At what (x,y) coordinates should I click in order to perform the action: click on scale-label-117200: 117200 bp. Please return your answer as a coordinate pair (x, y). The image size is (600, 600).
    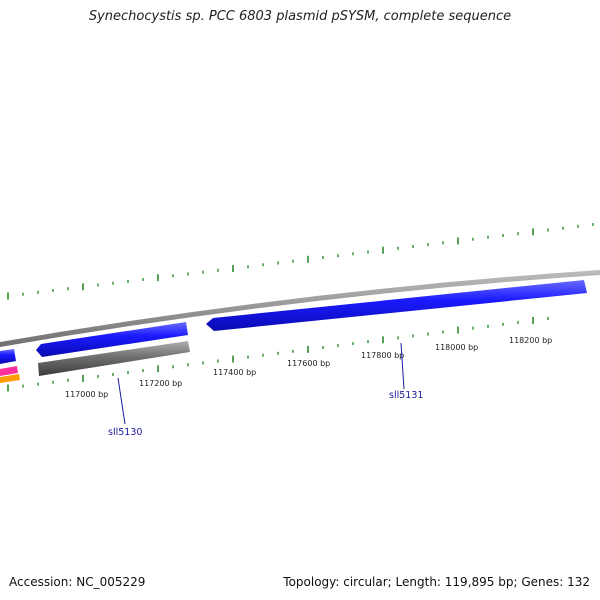
    Looking at the image, I should click on (160, 383).